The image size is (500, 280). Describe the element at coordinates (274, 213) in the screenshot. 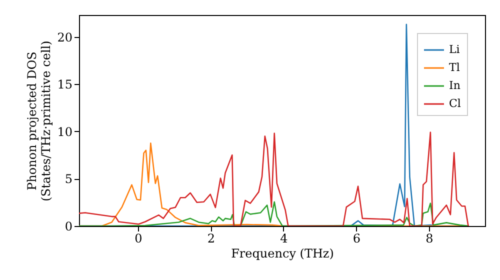

I see `line-series` at that location.